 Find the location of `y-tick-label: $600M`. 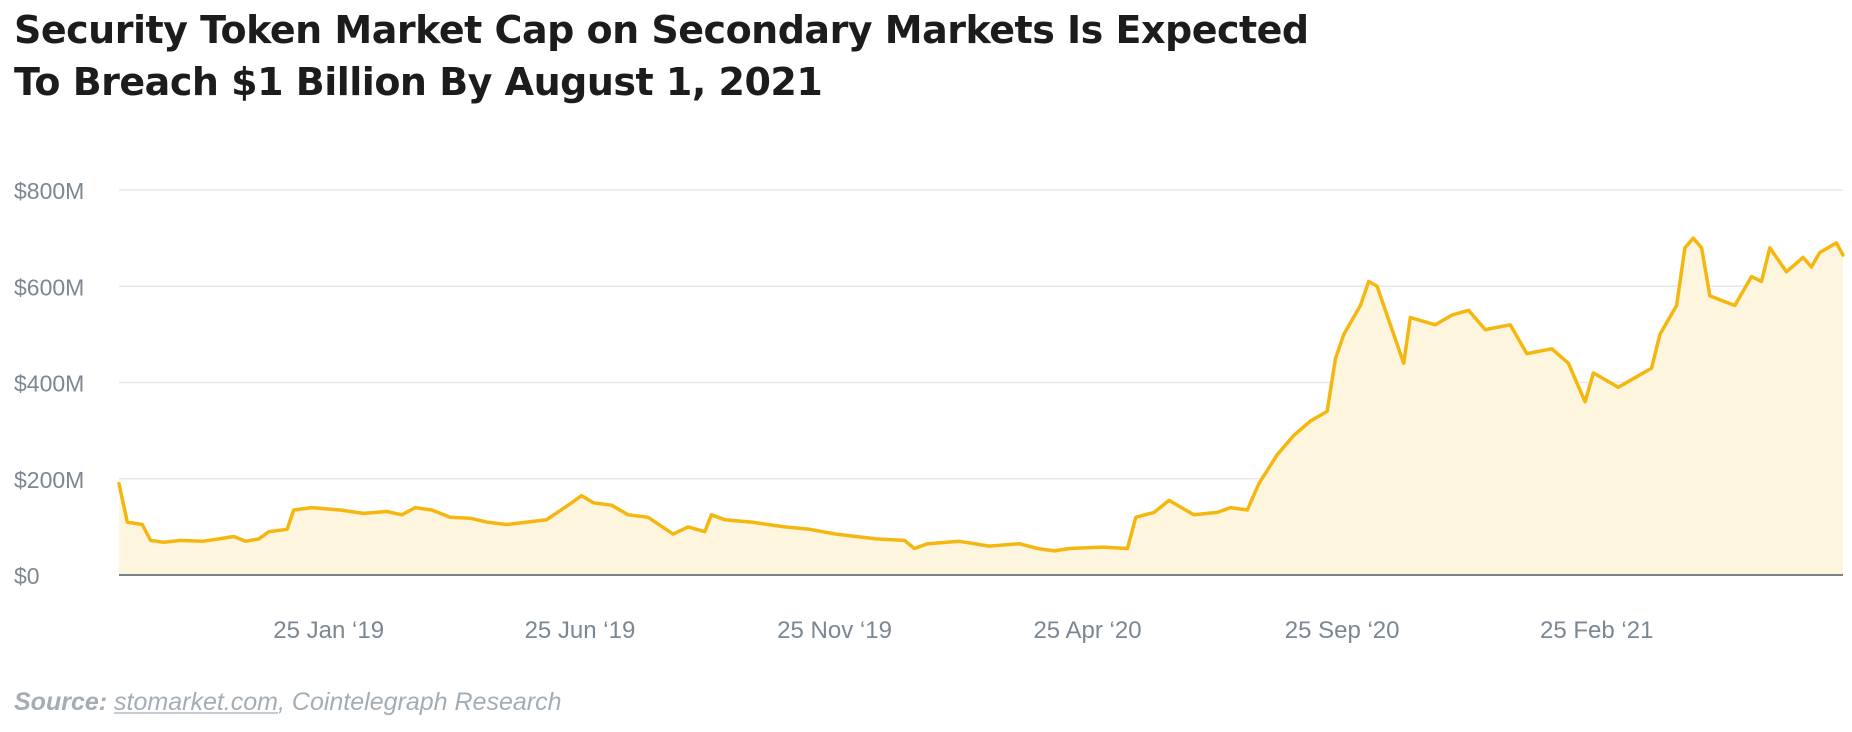

y-tick-label: $600M is located at coordinates (49, 287).